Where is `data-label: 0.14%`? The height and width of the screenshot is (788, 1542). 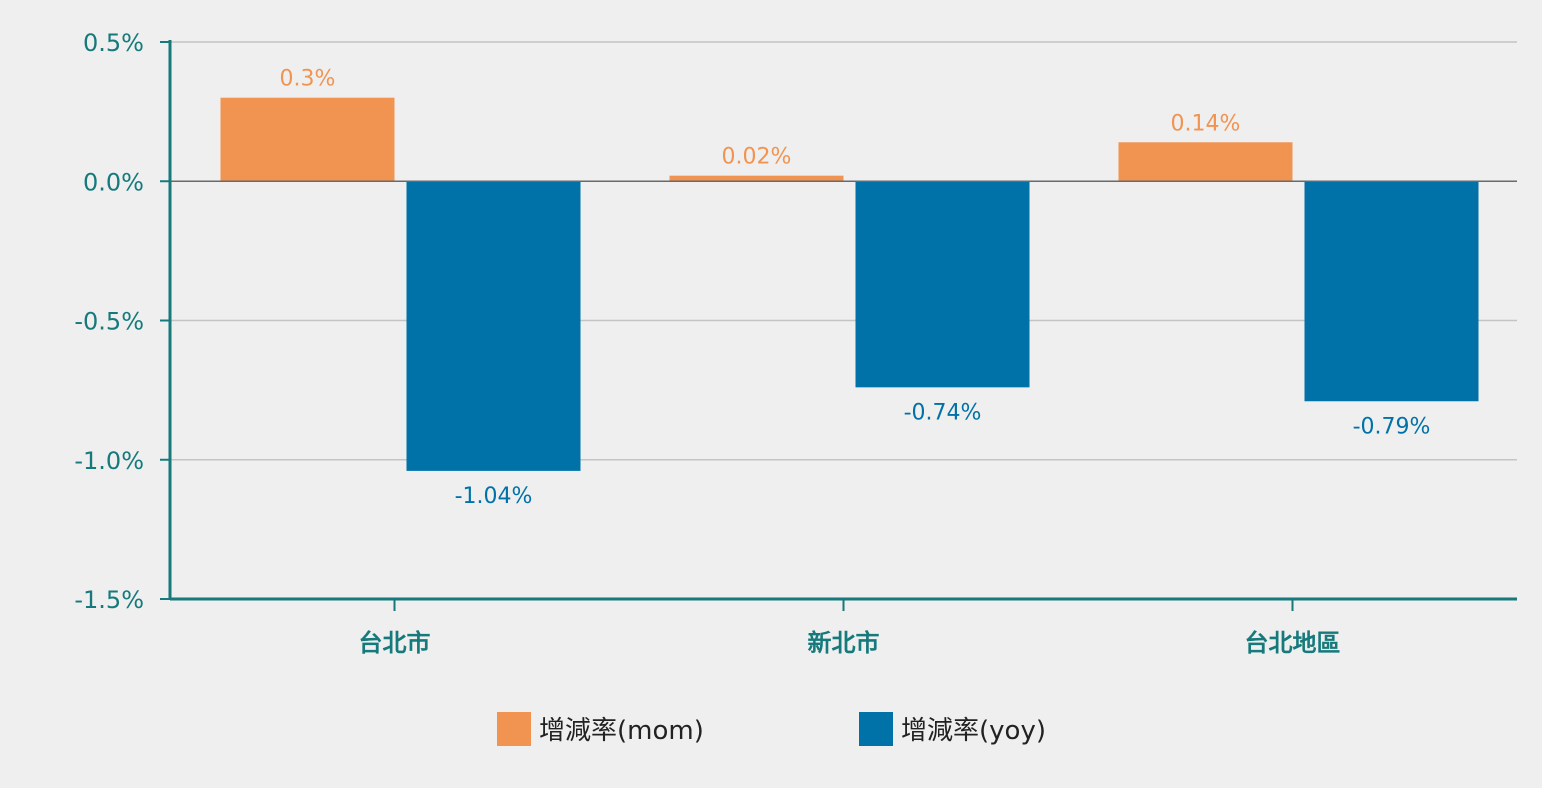 data-label: 0.14% is located at coordinates (1206, 123).